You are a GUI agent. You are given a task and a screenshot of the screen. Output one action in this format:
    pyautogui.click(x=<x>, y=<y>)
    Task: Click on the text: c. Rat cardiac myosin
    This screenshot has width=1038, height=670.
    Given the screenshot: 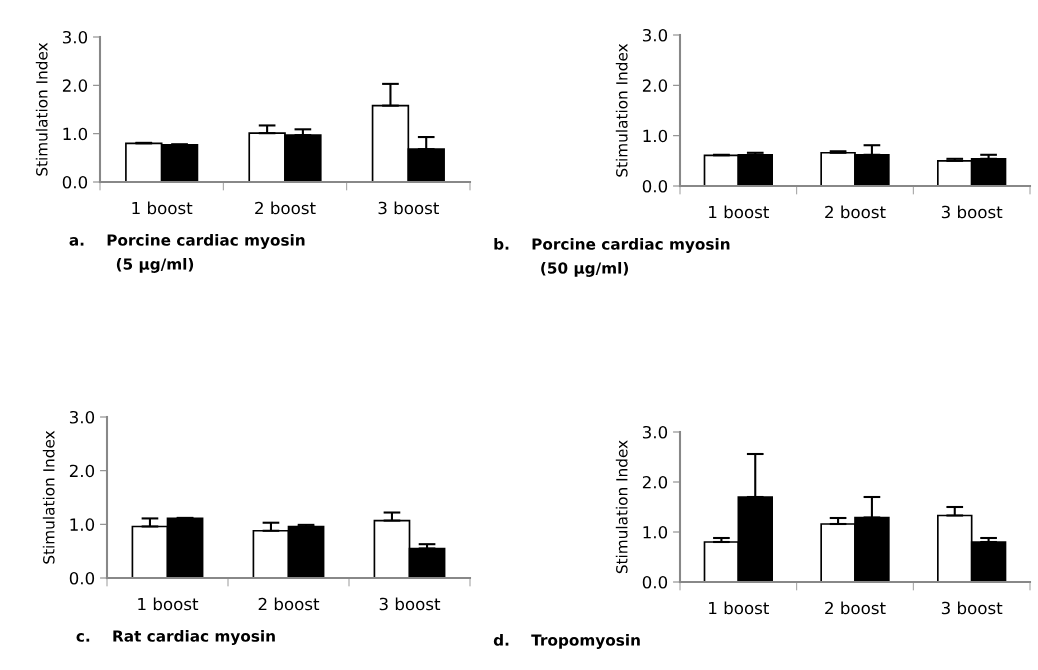 What is the action you would take?
    pyautogui.click(x=175, y=637)
    